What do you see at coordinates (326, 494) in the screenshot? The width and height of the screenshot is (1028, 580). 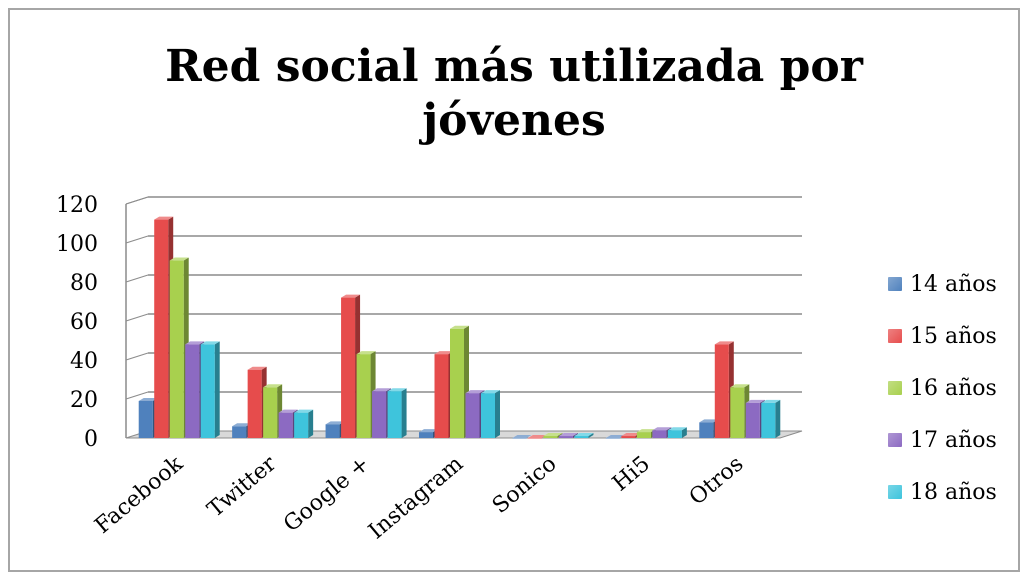 I see `x-tick-label: Google +` at bounding box center [326, 494].